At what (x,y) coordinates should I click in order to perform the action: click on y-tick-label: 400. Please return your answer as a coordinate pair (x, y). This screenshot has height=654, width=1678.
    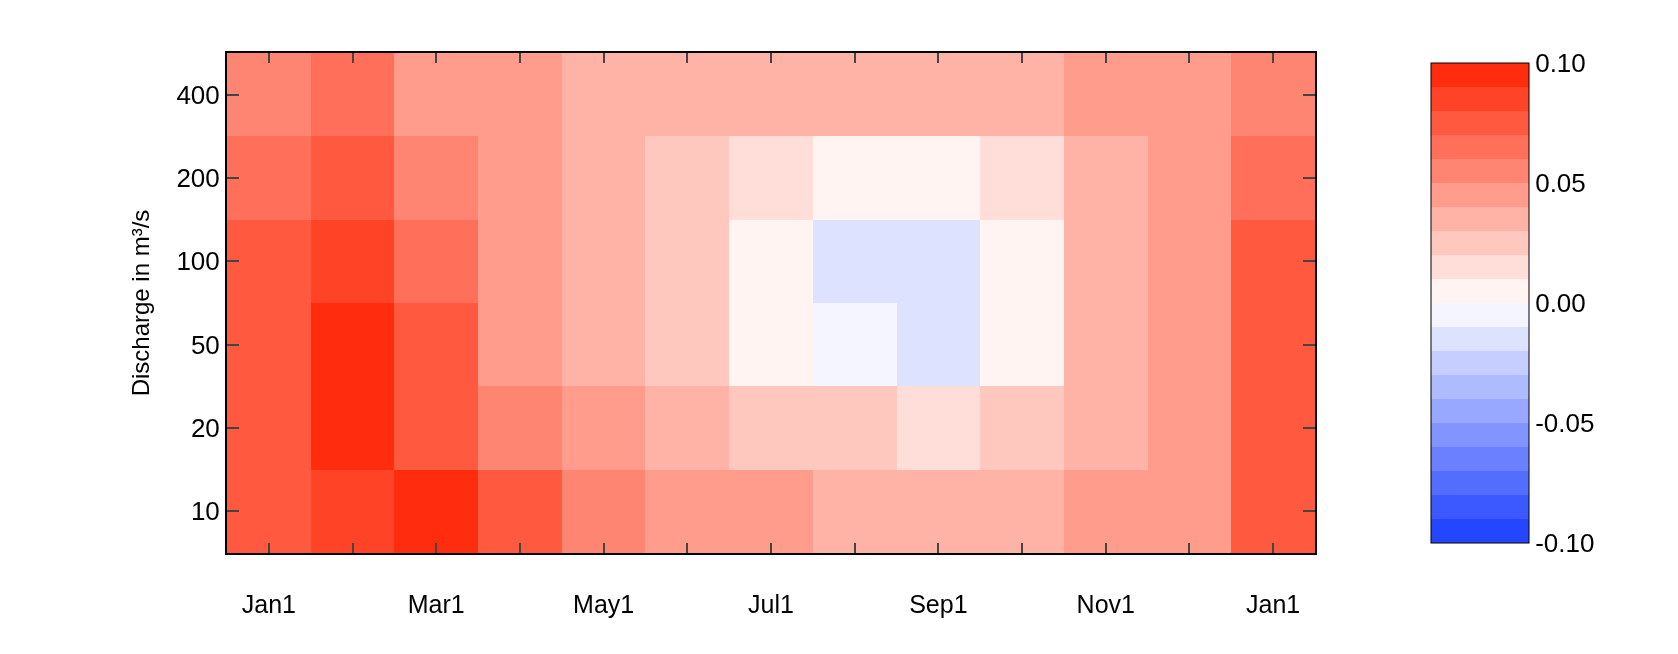
    Looking at the image, I should click on (198, 94).